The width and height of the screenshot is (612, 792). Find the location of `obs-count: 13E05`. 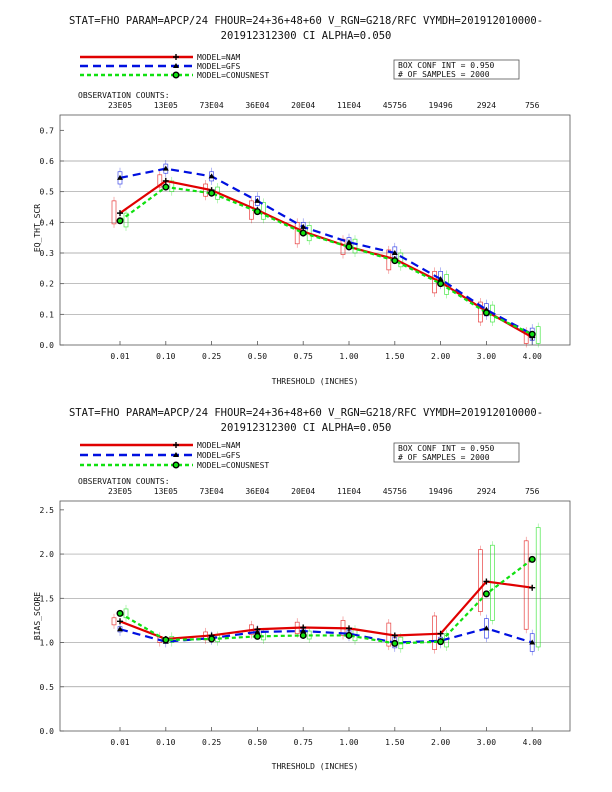

obs-count: 13E05 is located at coordinates (166, 105).